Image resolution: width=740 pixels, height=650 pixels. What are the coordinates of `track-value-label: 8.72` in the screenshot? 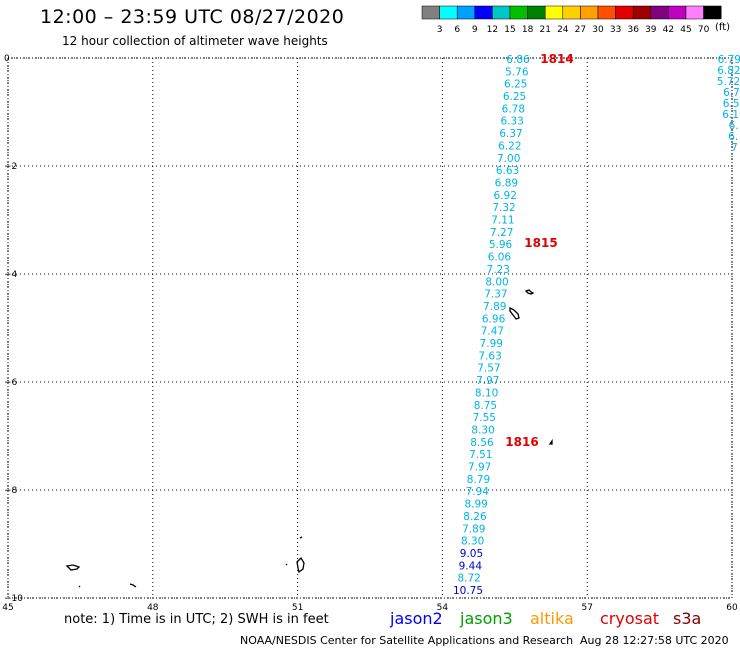 It's located at (468, 579).